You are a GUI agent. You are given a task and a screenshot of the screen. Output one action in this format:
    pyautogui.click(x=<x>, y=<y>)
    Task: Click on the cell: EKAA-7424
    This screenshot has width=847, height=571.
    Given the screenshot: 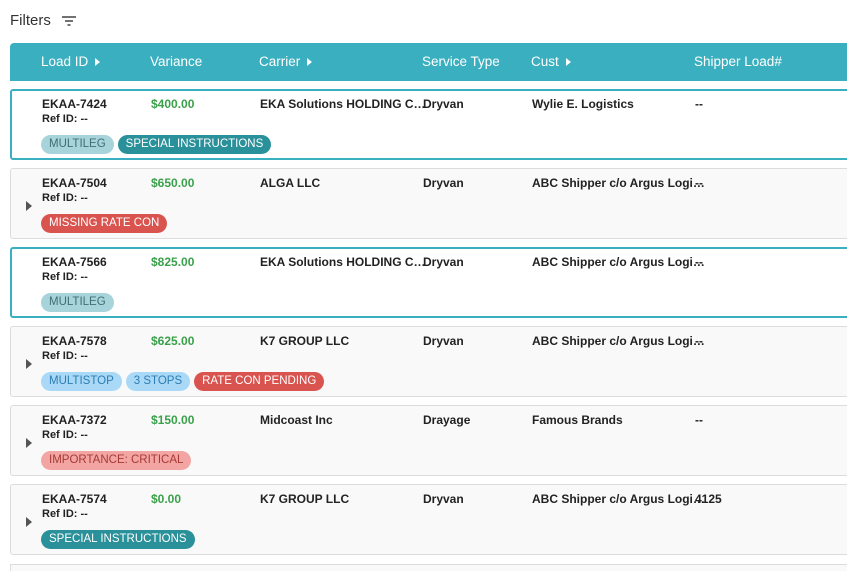 What is the action you would take?
    pyautogui.click(x=74, y=104)
    